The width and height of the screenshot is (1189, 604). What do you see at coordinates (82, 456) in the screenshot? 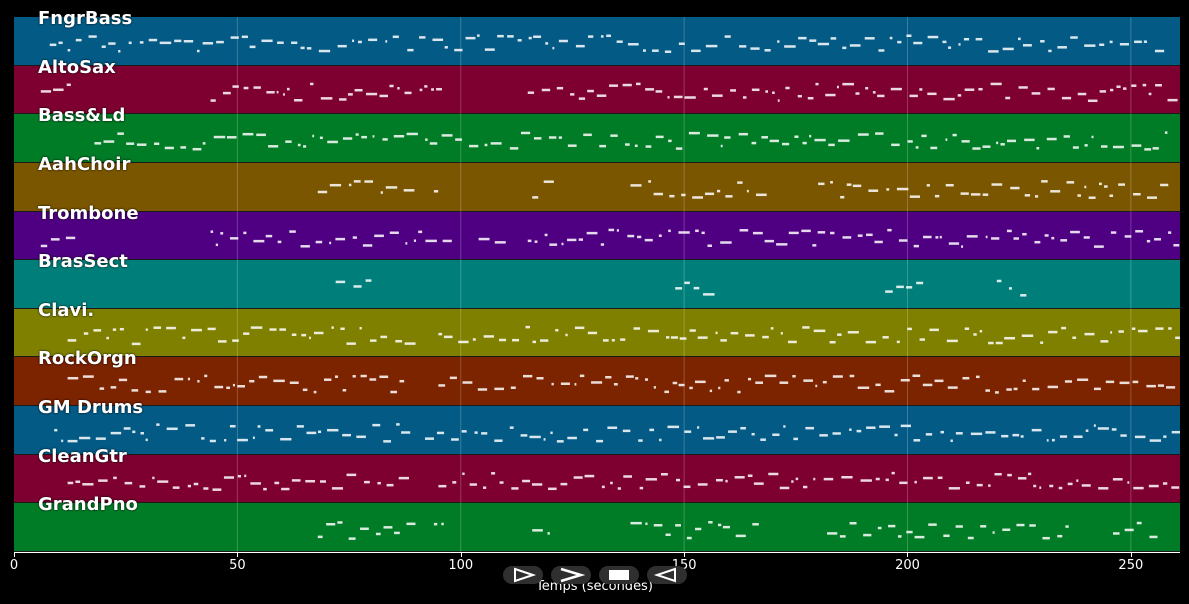
I see `track-name: CleanGtr` at bounding box center [82, 456].